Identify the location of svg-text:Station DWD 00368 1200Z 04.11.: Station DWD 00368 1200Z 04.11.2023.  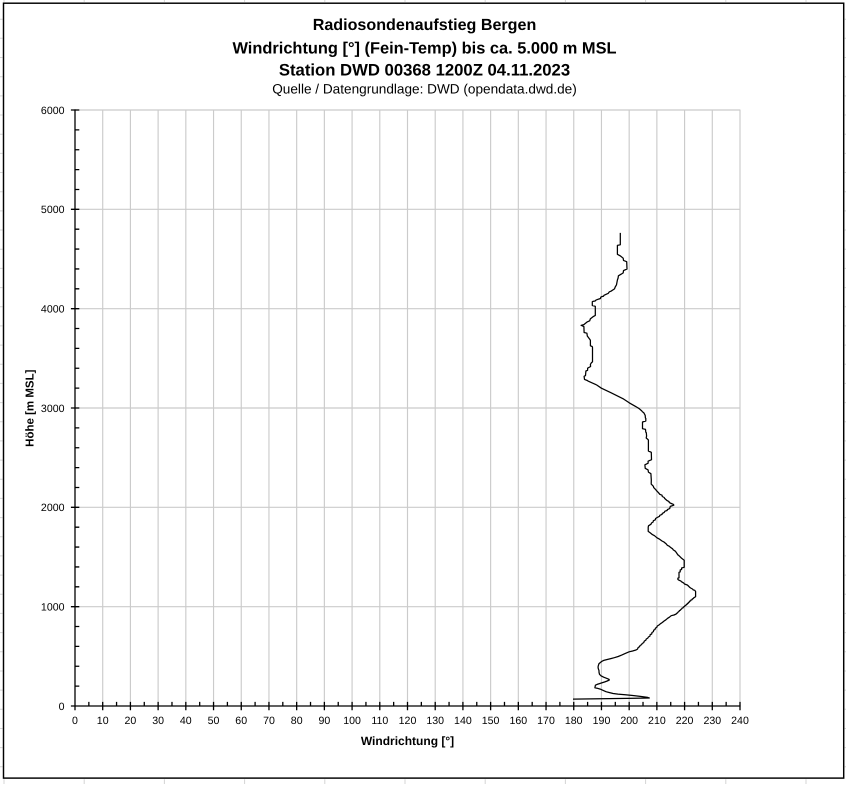
(424, 70).